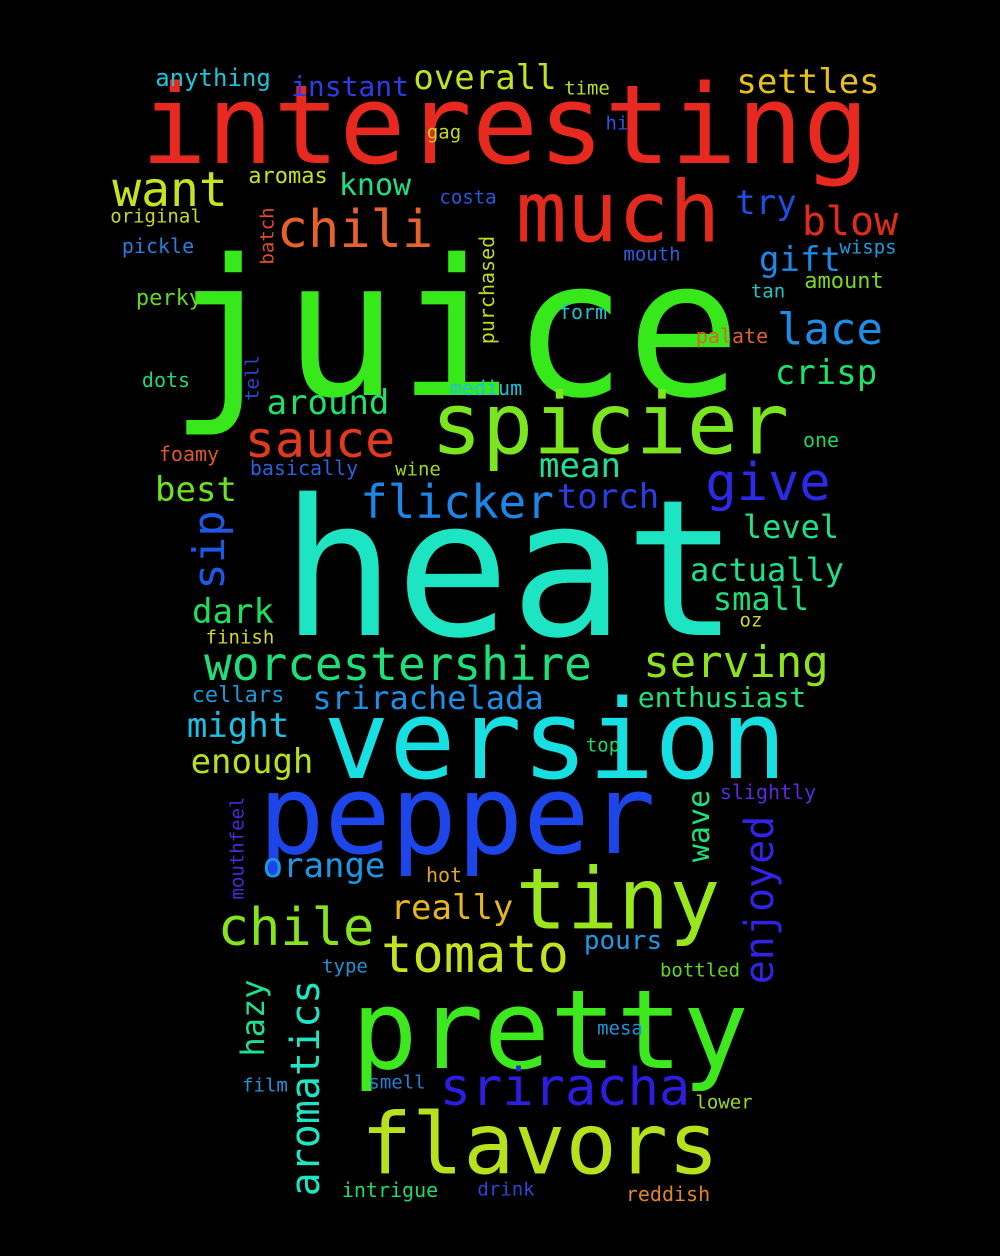  Describe the element at coordinates (252, 762) in the screenshot. I see `word-enough: enough` at that location.